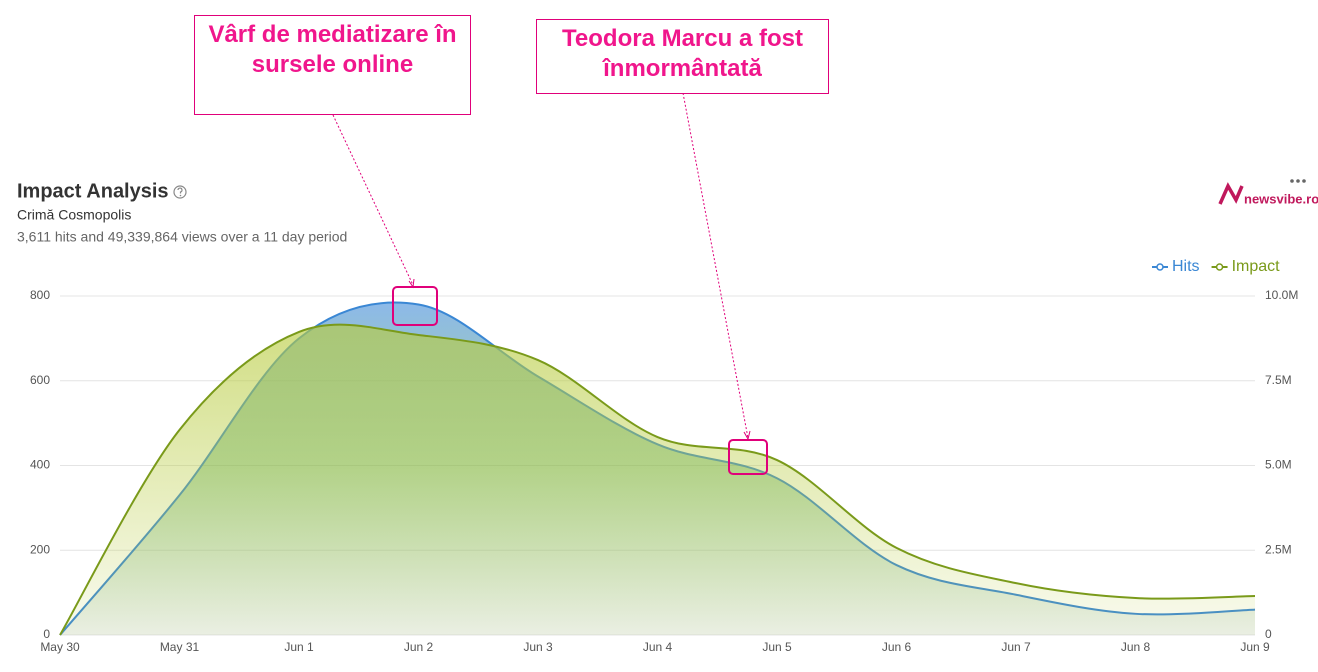  What do you see at coordinates (1281, 198) in the screenshot?
I see `brand: newsvibe.ro` at bounding box center [1281, 198].